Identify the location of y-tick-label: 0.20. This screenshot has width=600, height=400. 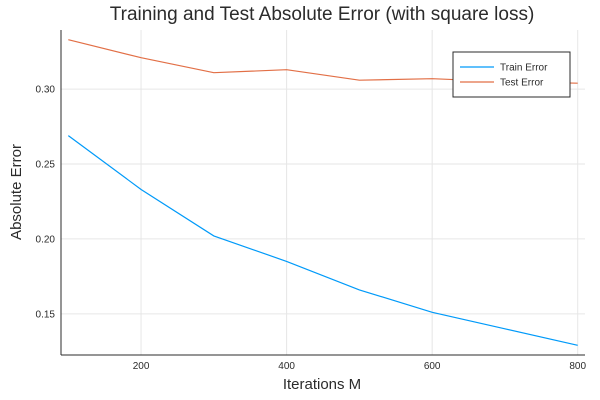
(46, 239).